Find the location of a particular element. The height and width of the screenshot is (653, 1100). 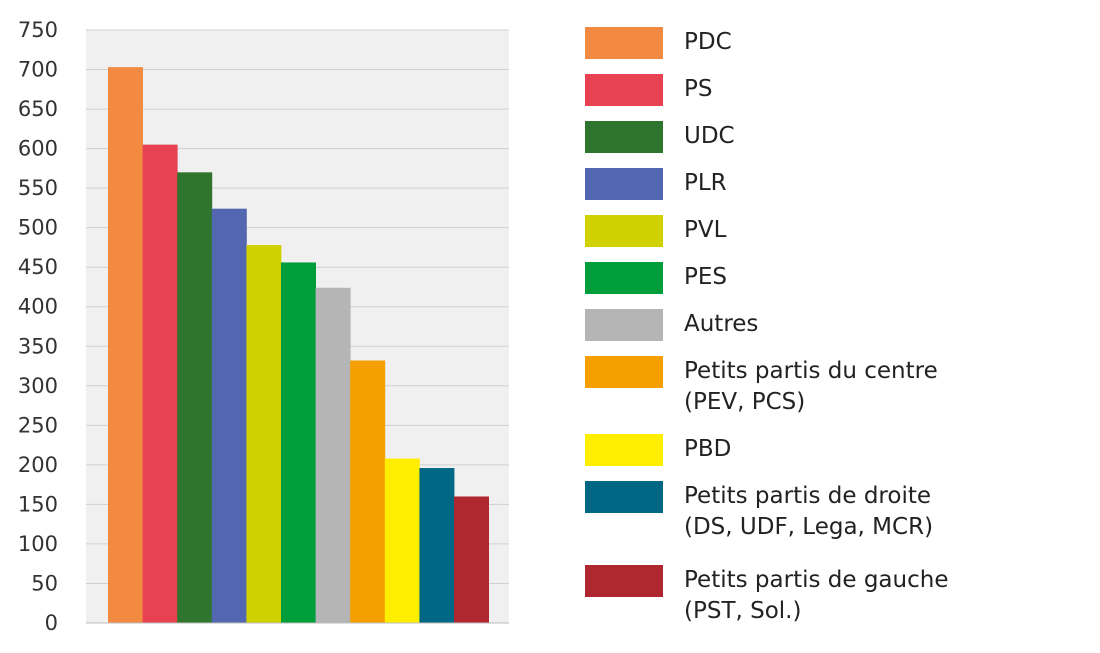

legend-item-udc: UDC is located at coordinates (660, 137).